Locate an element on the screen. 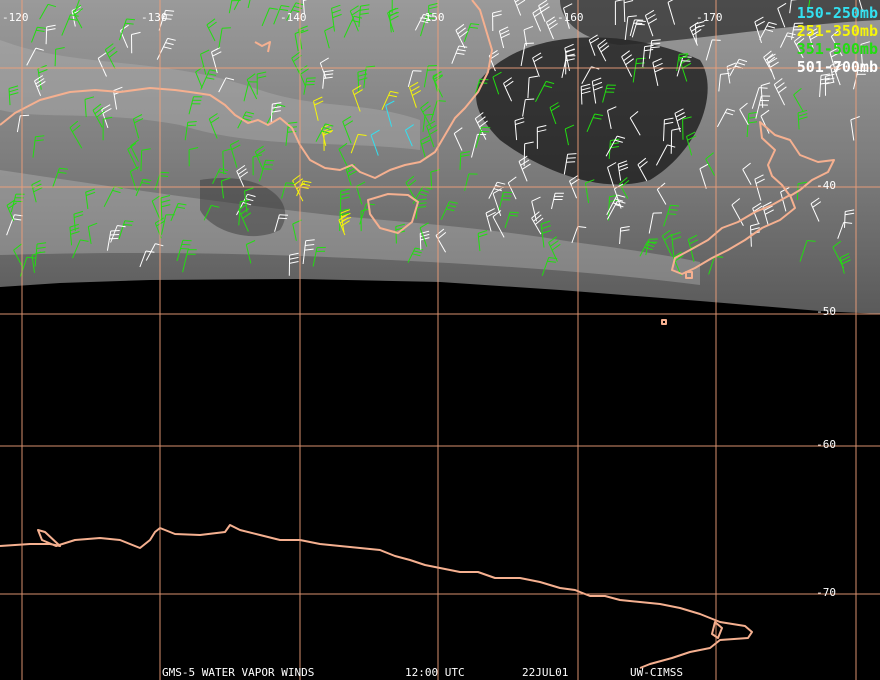 This screenshot has width=880, height=680. lat-label-50: -50 is located at coordinates (826, 311).